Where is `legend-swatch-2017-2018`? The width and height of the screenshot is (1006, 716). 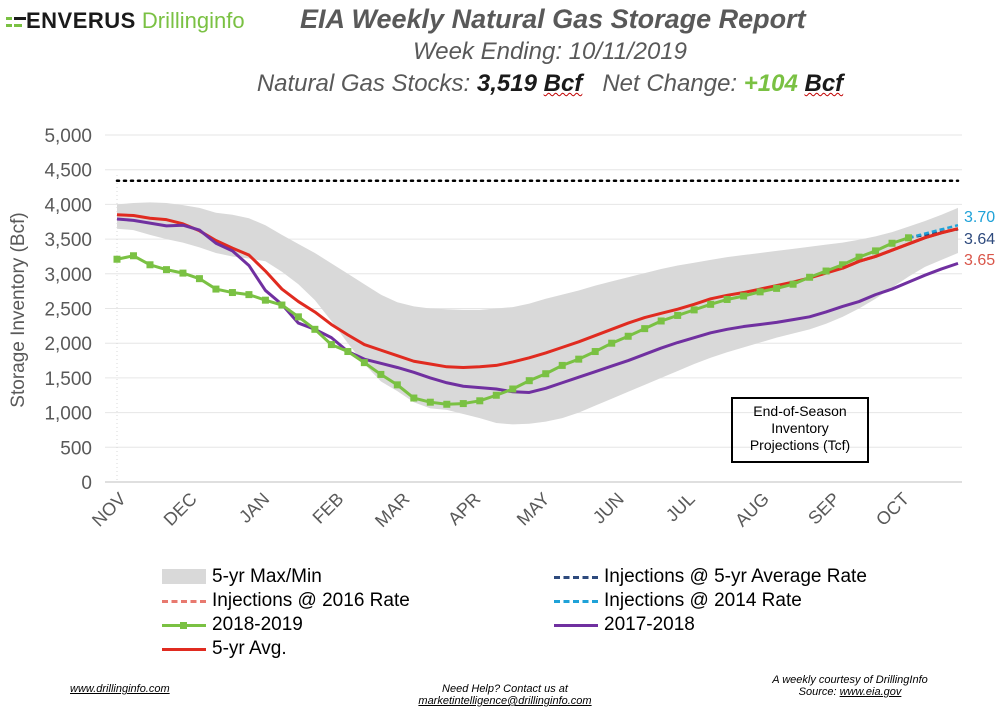 legend-swatch-2017-2018 is located at coordinates (577, 625).